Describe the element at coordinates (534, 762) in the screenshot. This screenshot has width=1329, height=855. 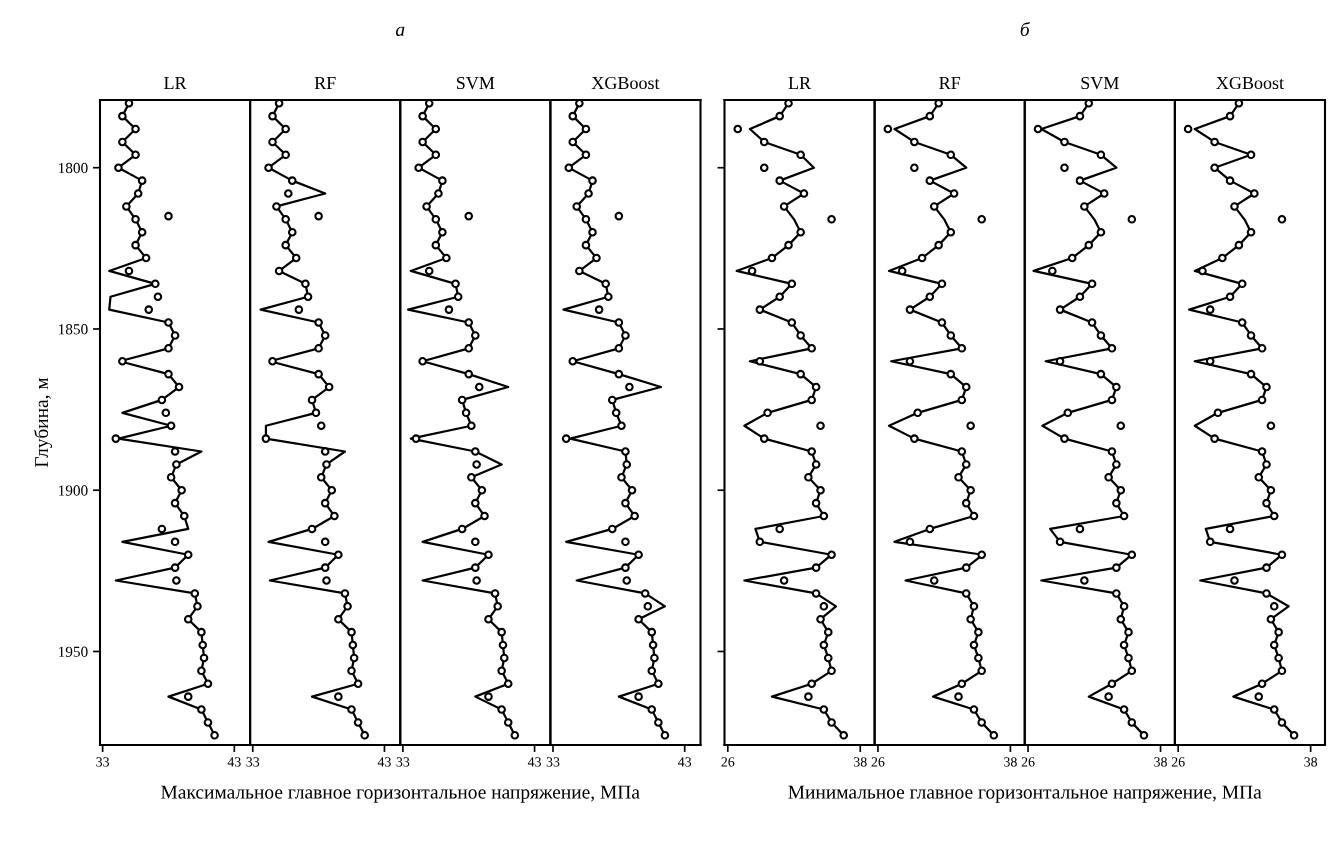
I see `x-tick-label: 43` at that location.